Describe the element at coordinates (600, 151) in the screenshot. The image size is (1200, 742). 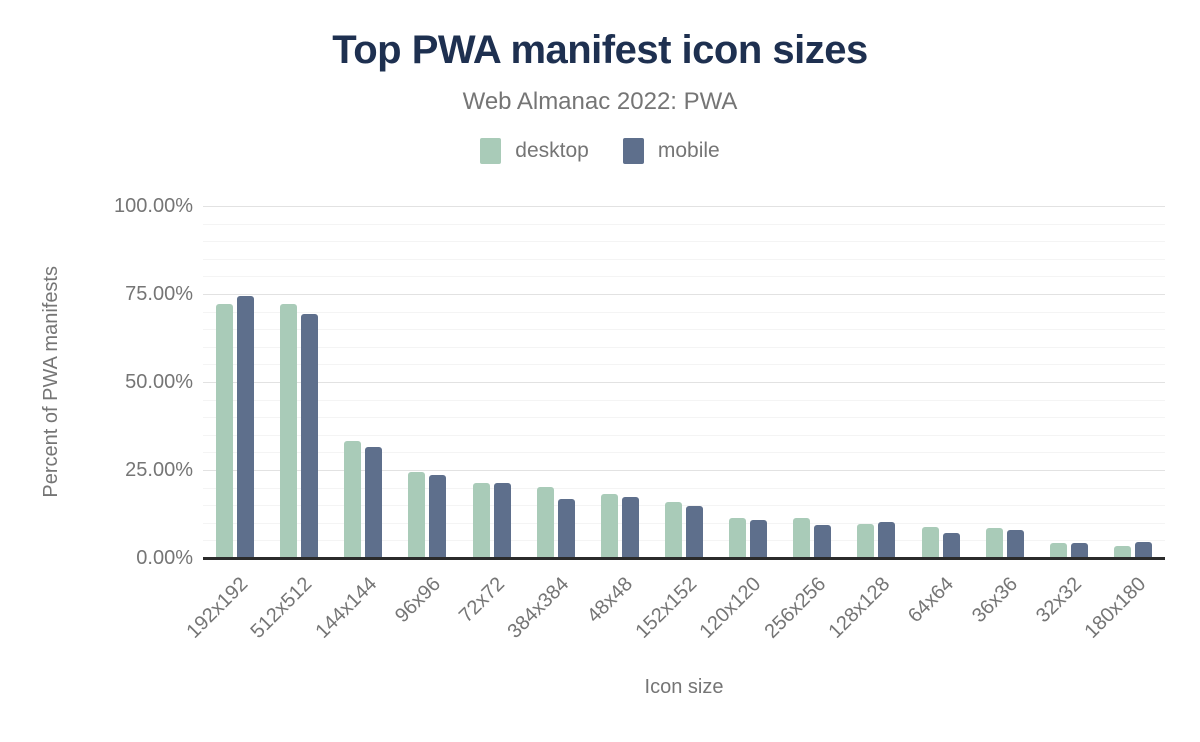
I see `legend: desktop mobile` at that location.